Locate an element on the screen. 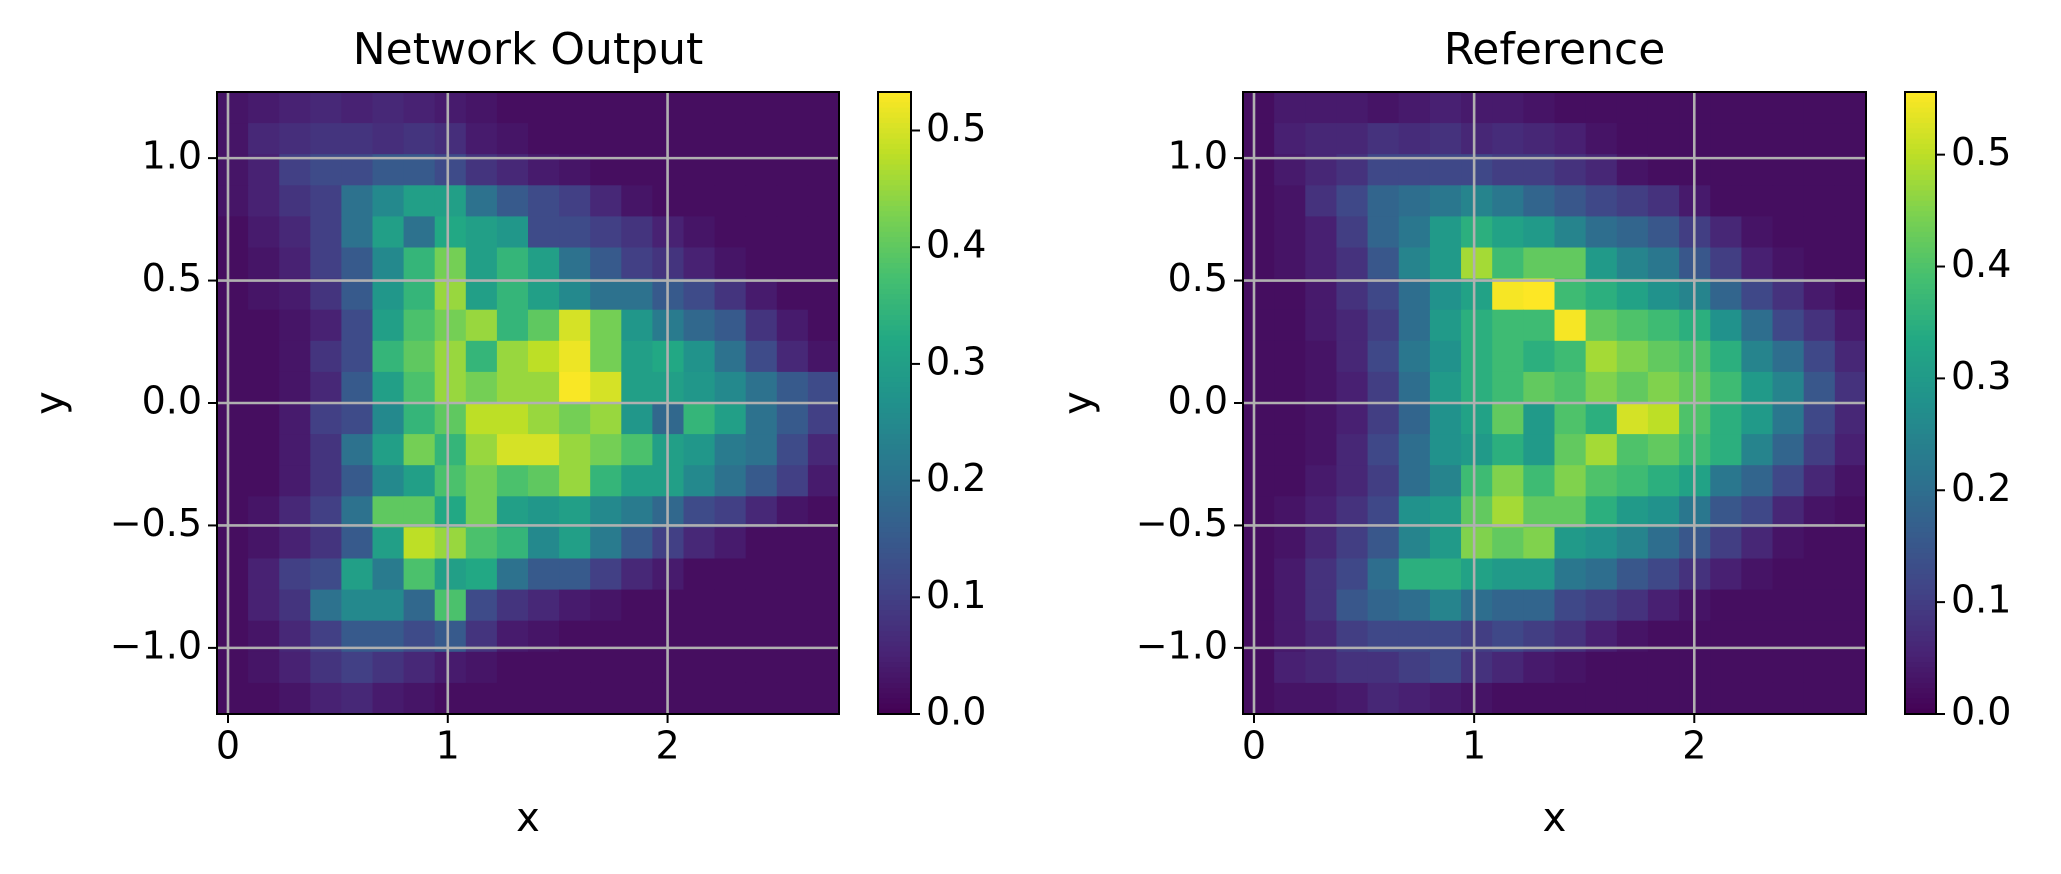  colorbar-tick-label: 0.3 is located at coordinates (956, 361).